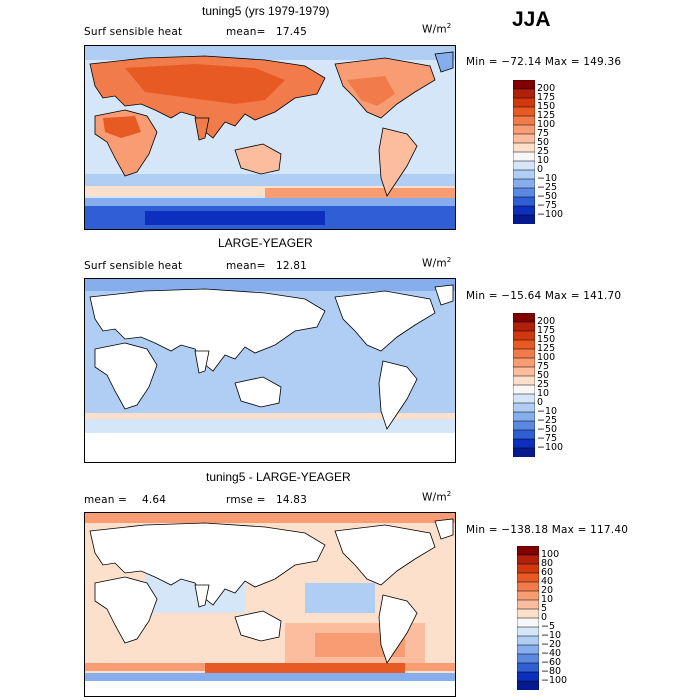 Image resolution: width=700 pixels, height=700 pixels. What do you see at coordinates (271, 357) in the screenshot?
I see `panel2-land` at bounding box center [271, 357].